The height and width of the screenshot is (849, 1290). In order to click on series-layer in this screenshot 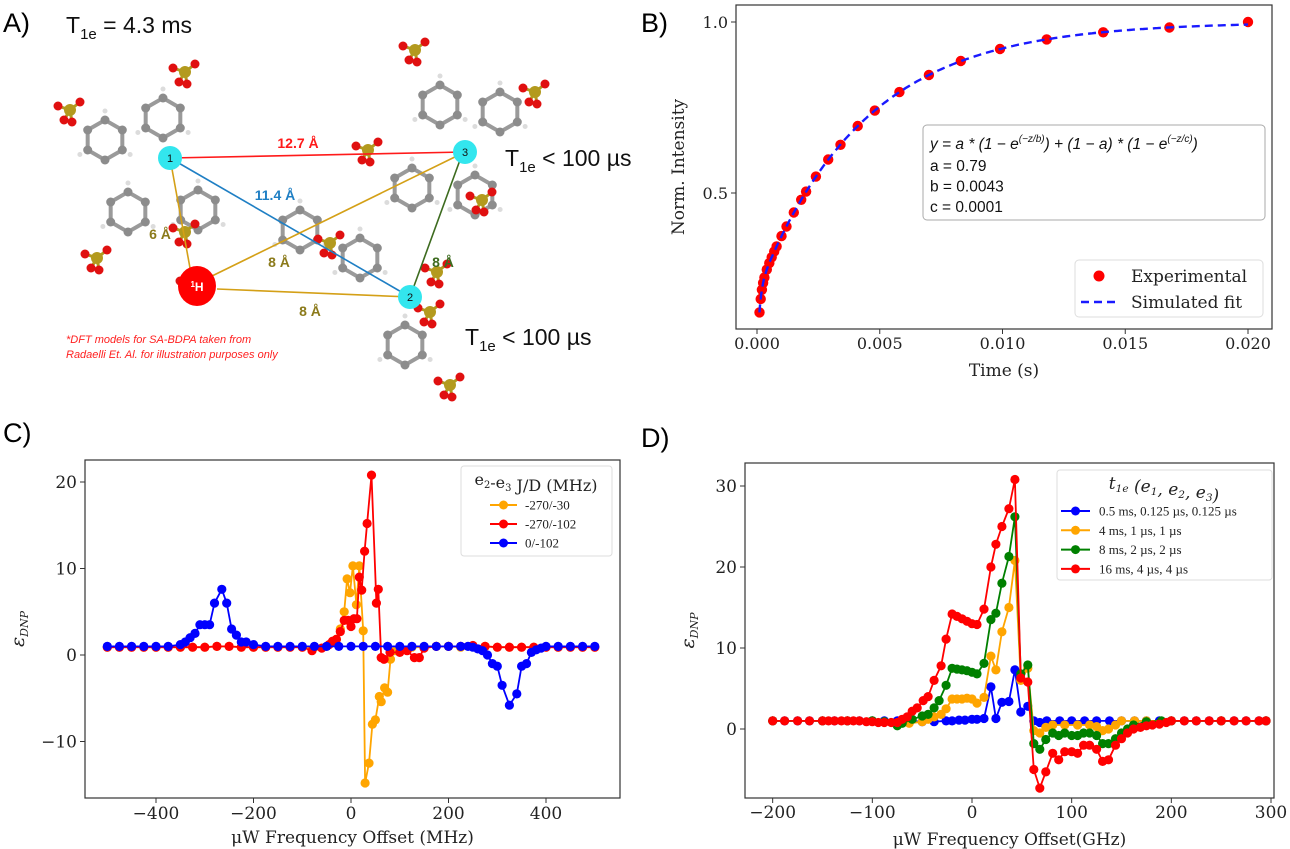, I will do `click(351, 629)`.